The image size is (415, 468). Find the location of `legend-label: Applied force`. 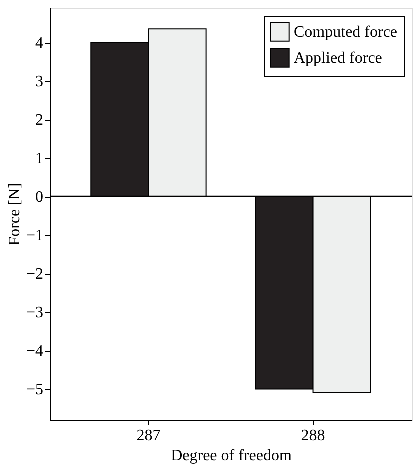

legend-label: Applied force is located at coordinates (338, 58).